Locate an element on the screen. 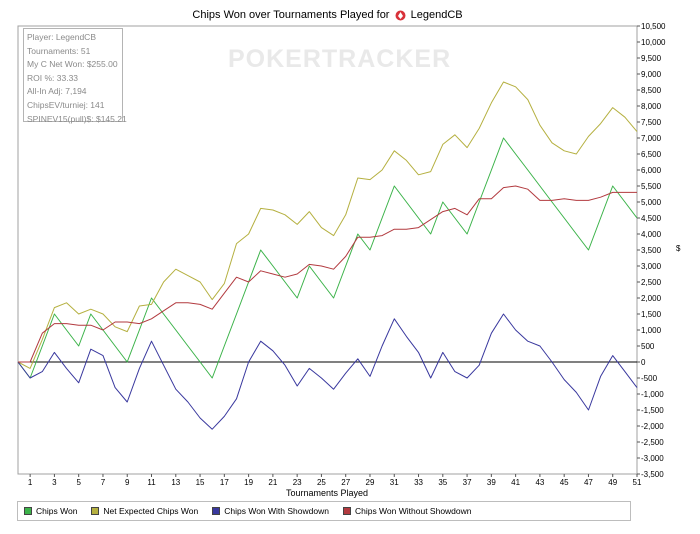 The height and width of the screenshot is (534, 700). pokertracker-watermark: POKERTRACKER is located at coordinates (340, 59).